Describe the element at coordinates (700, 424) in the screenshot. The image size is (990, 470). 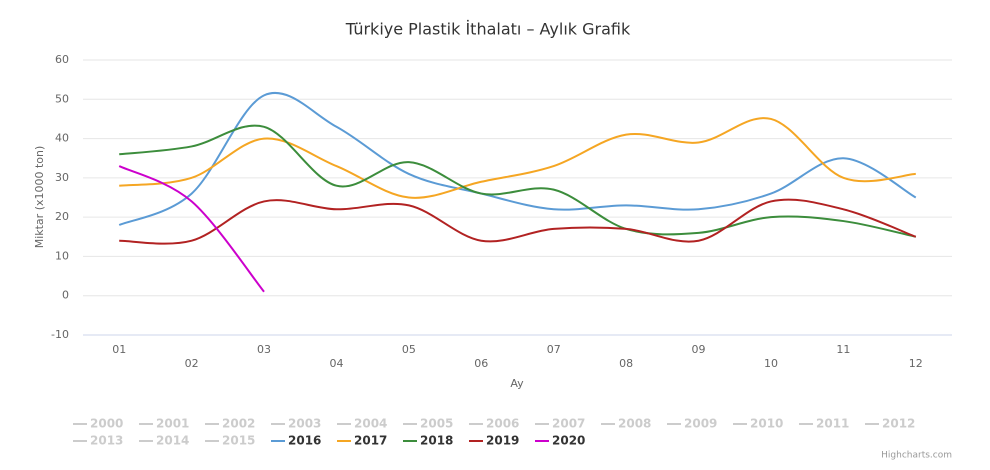
I see `legend-item: 2009` at that location.